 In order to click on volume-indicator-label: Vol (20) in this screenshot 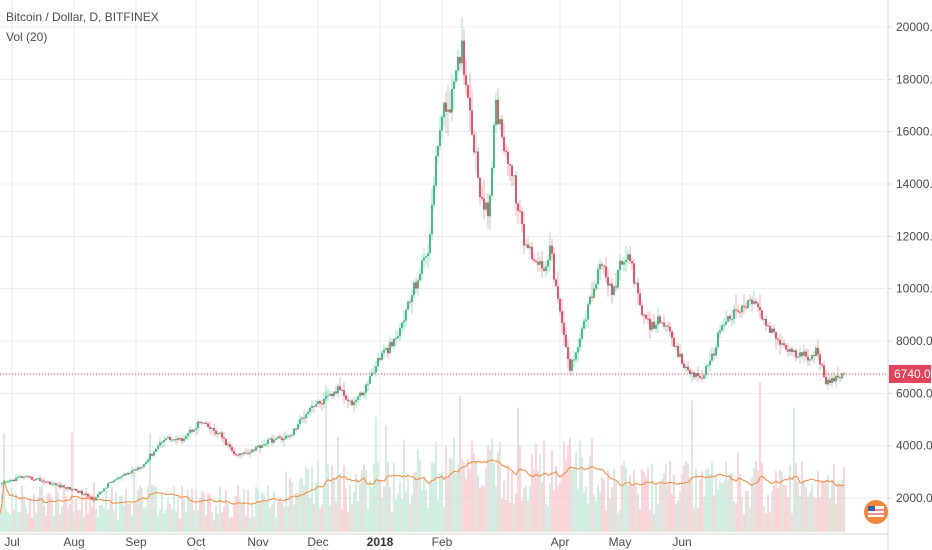, I will do `click(27, 37)`.